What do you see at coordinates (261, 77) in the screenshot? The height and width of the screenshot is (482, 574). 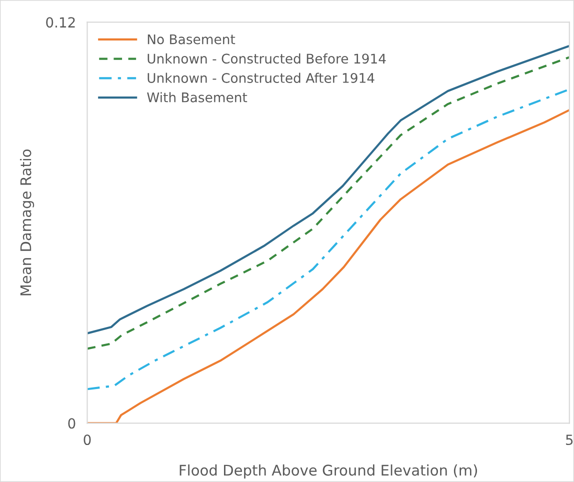 I see `legend-label: Unknown - Constructed After 1914` at bounding box center [261, 77].